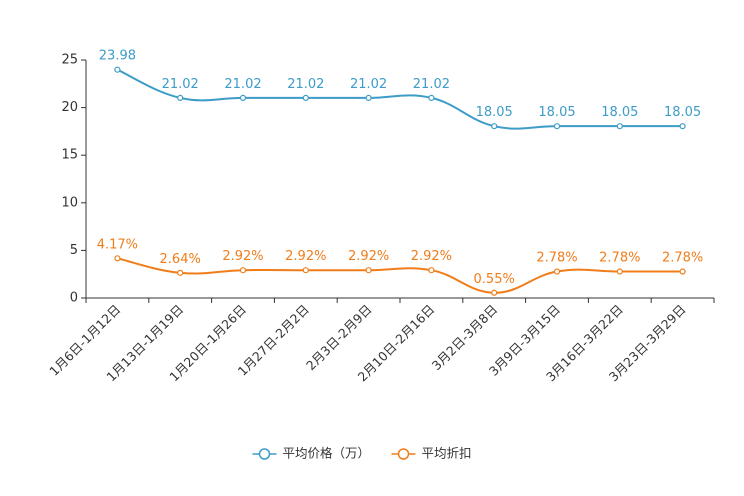  I want to click on data-label: 23.98, so click(117, 56).